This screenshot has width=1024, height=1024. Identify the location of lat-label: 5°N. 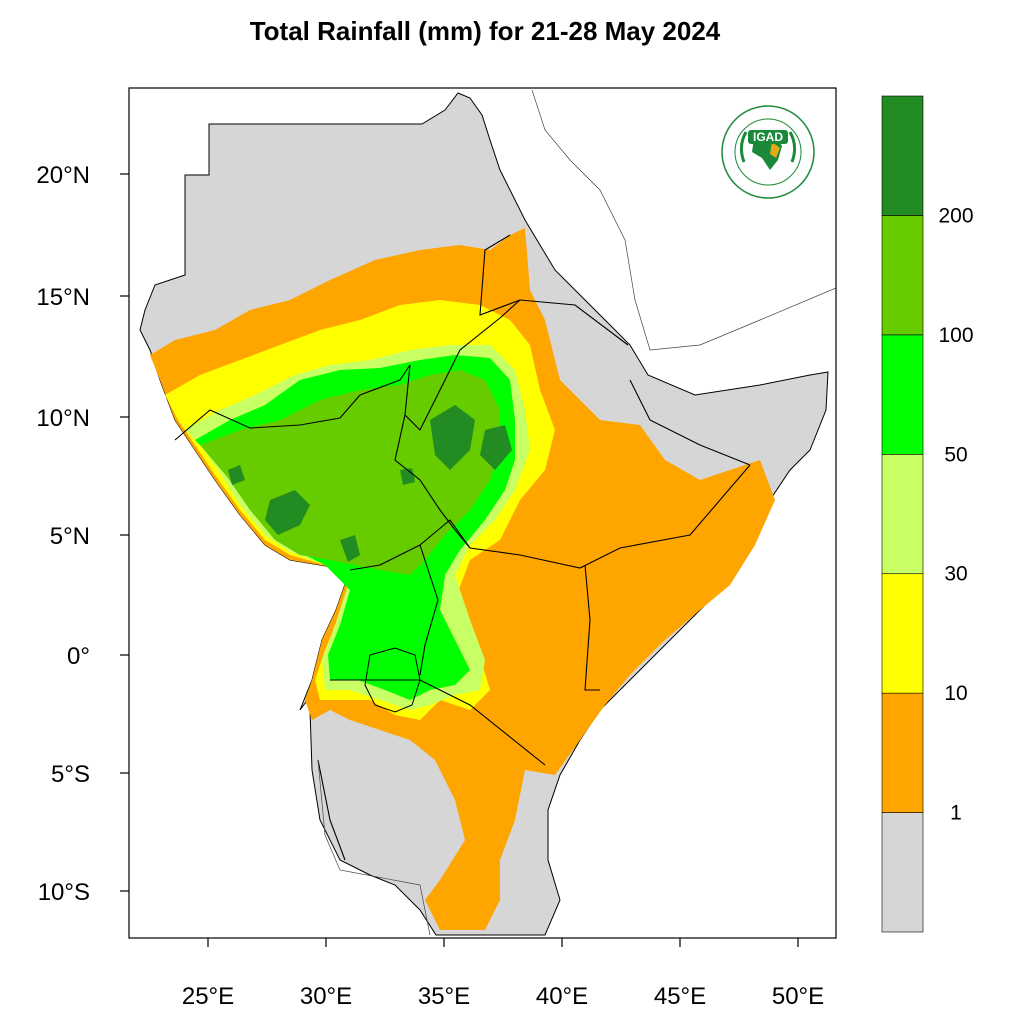
(70, 536).